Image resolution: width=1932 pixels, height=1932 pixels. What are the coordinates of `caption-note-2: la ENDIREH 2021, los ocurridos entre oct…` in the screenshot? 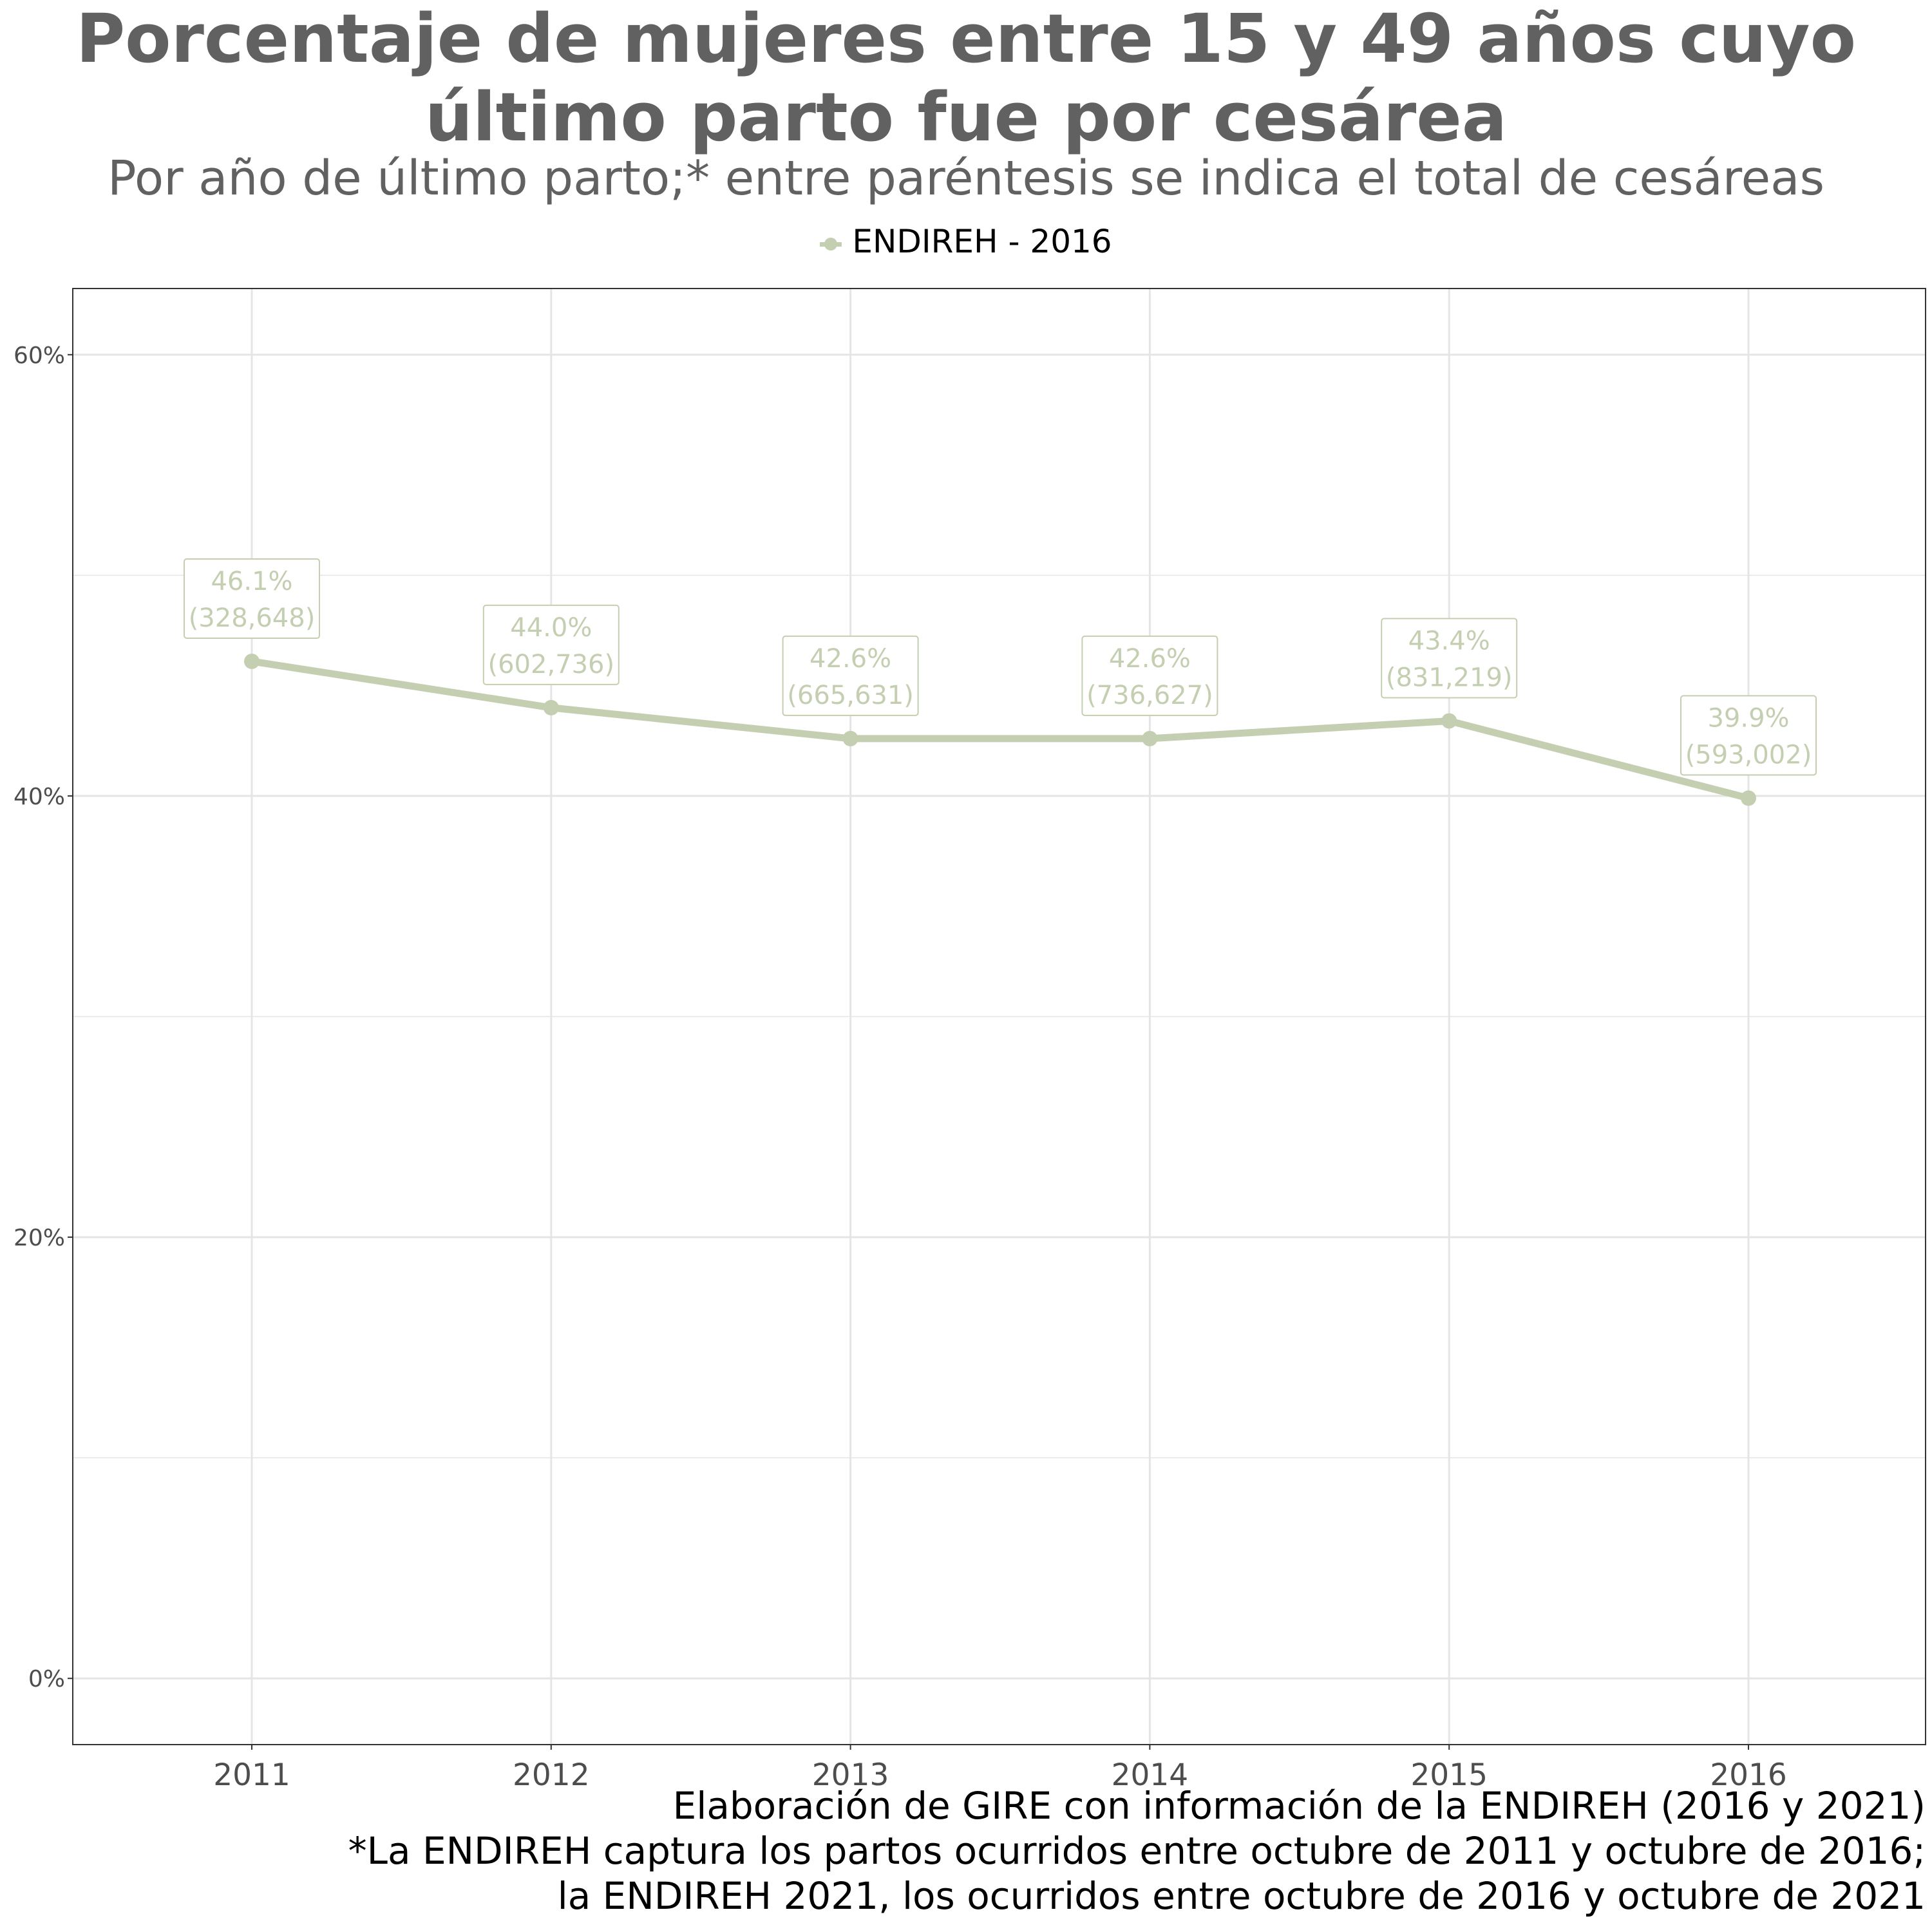 It's located at (1241, 1896).